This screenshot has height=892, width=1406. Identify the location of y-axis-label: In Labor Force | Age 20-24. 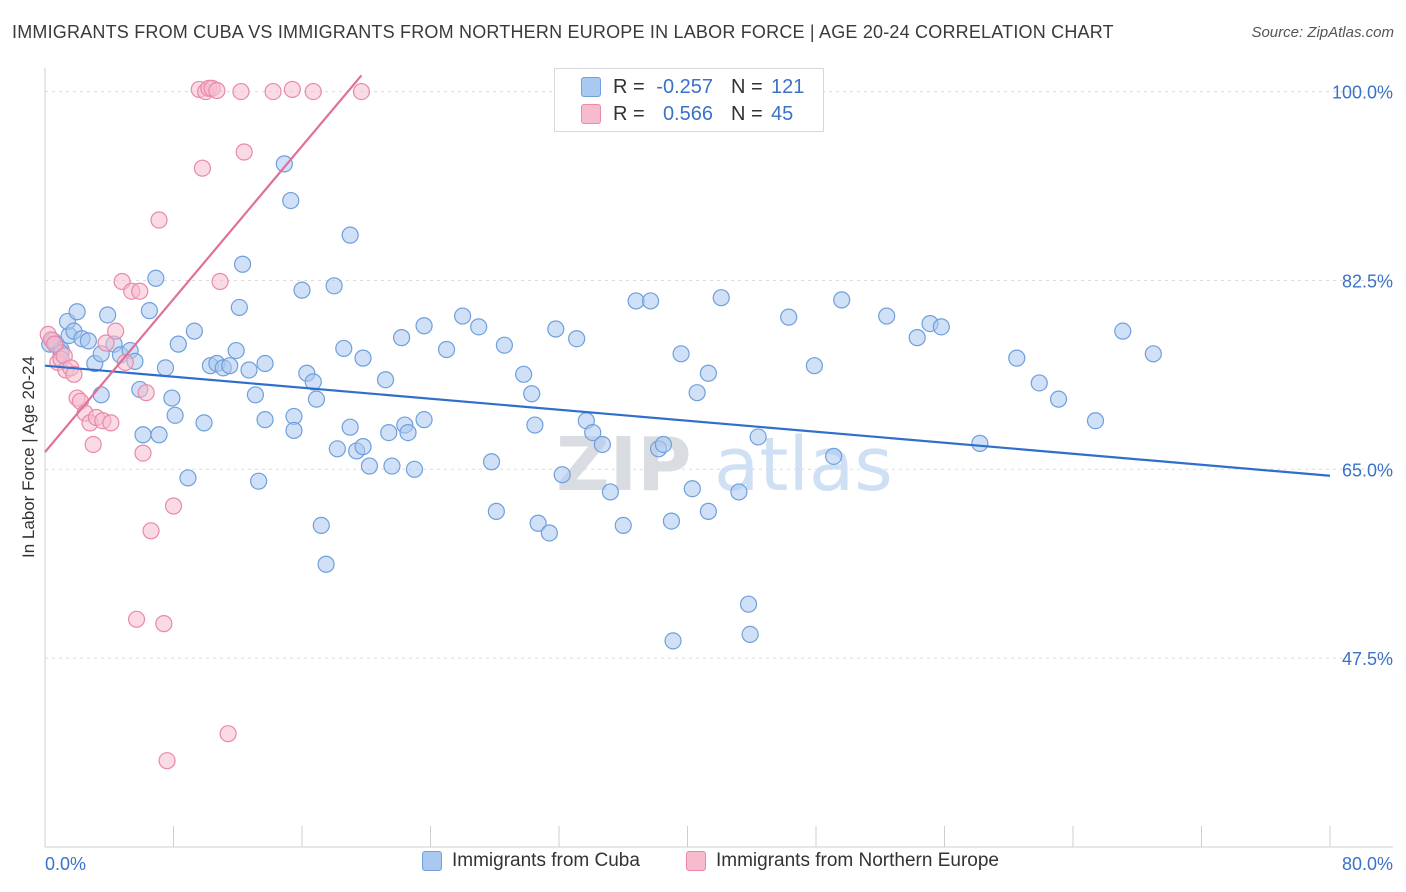
(28, 457).